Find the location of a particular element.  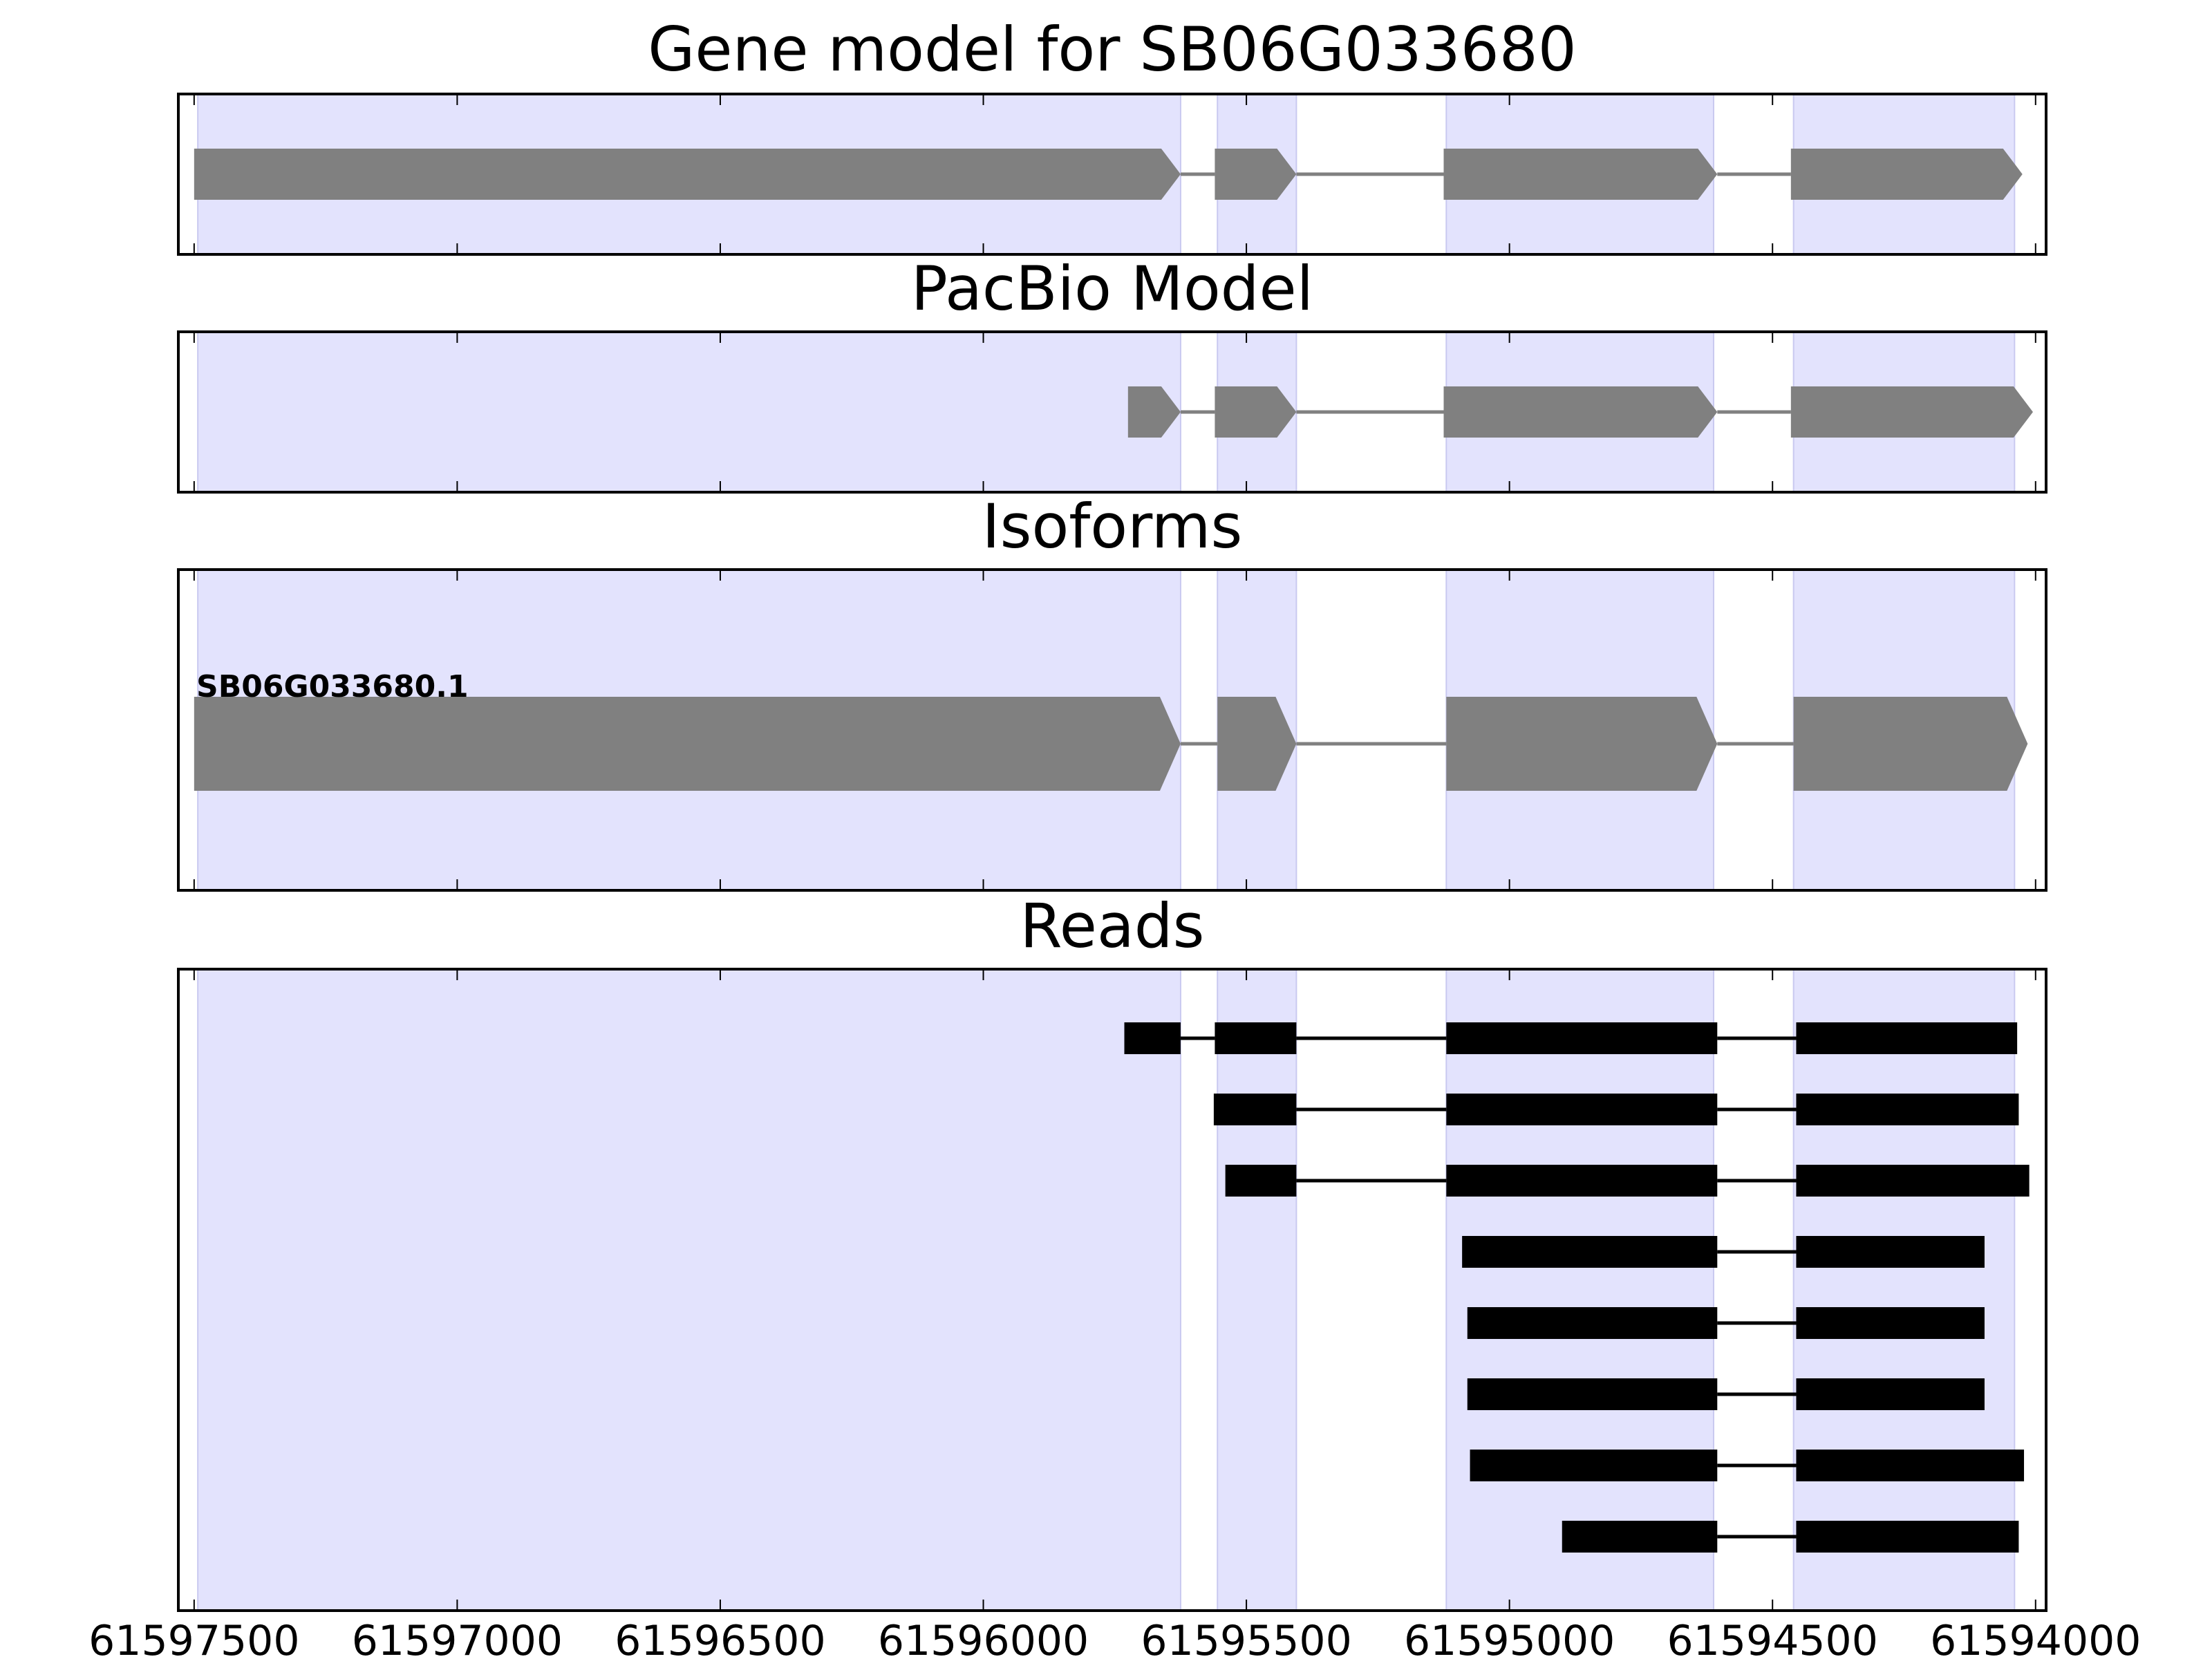

x-tick-label: 61594000 is located at coordinates (2036, 1638).